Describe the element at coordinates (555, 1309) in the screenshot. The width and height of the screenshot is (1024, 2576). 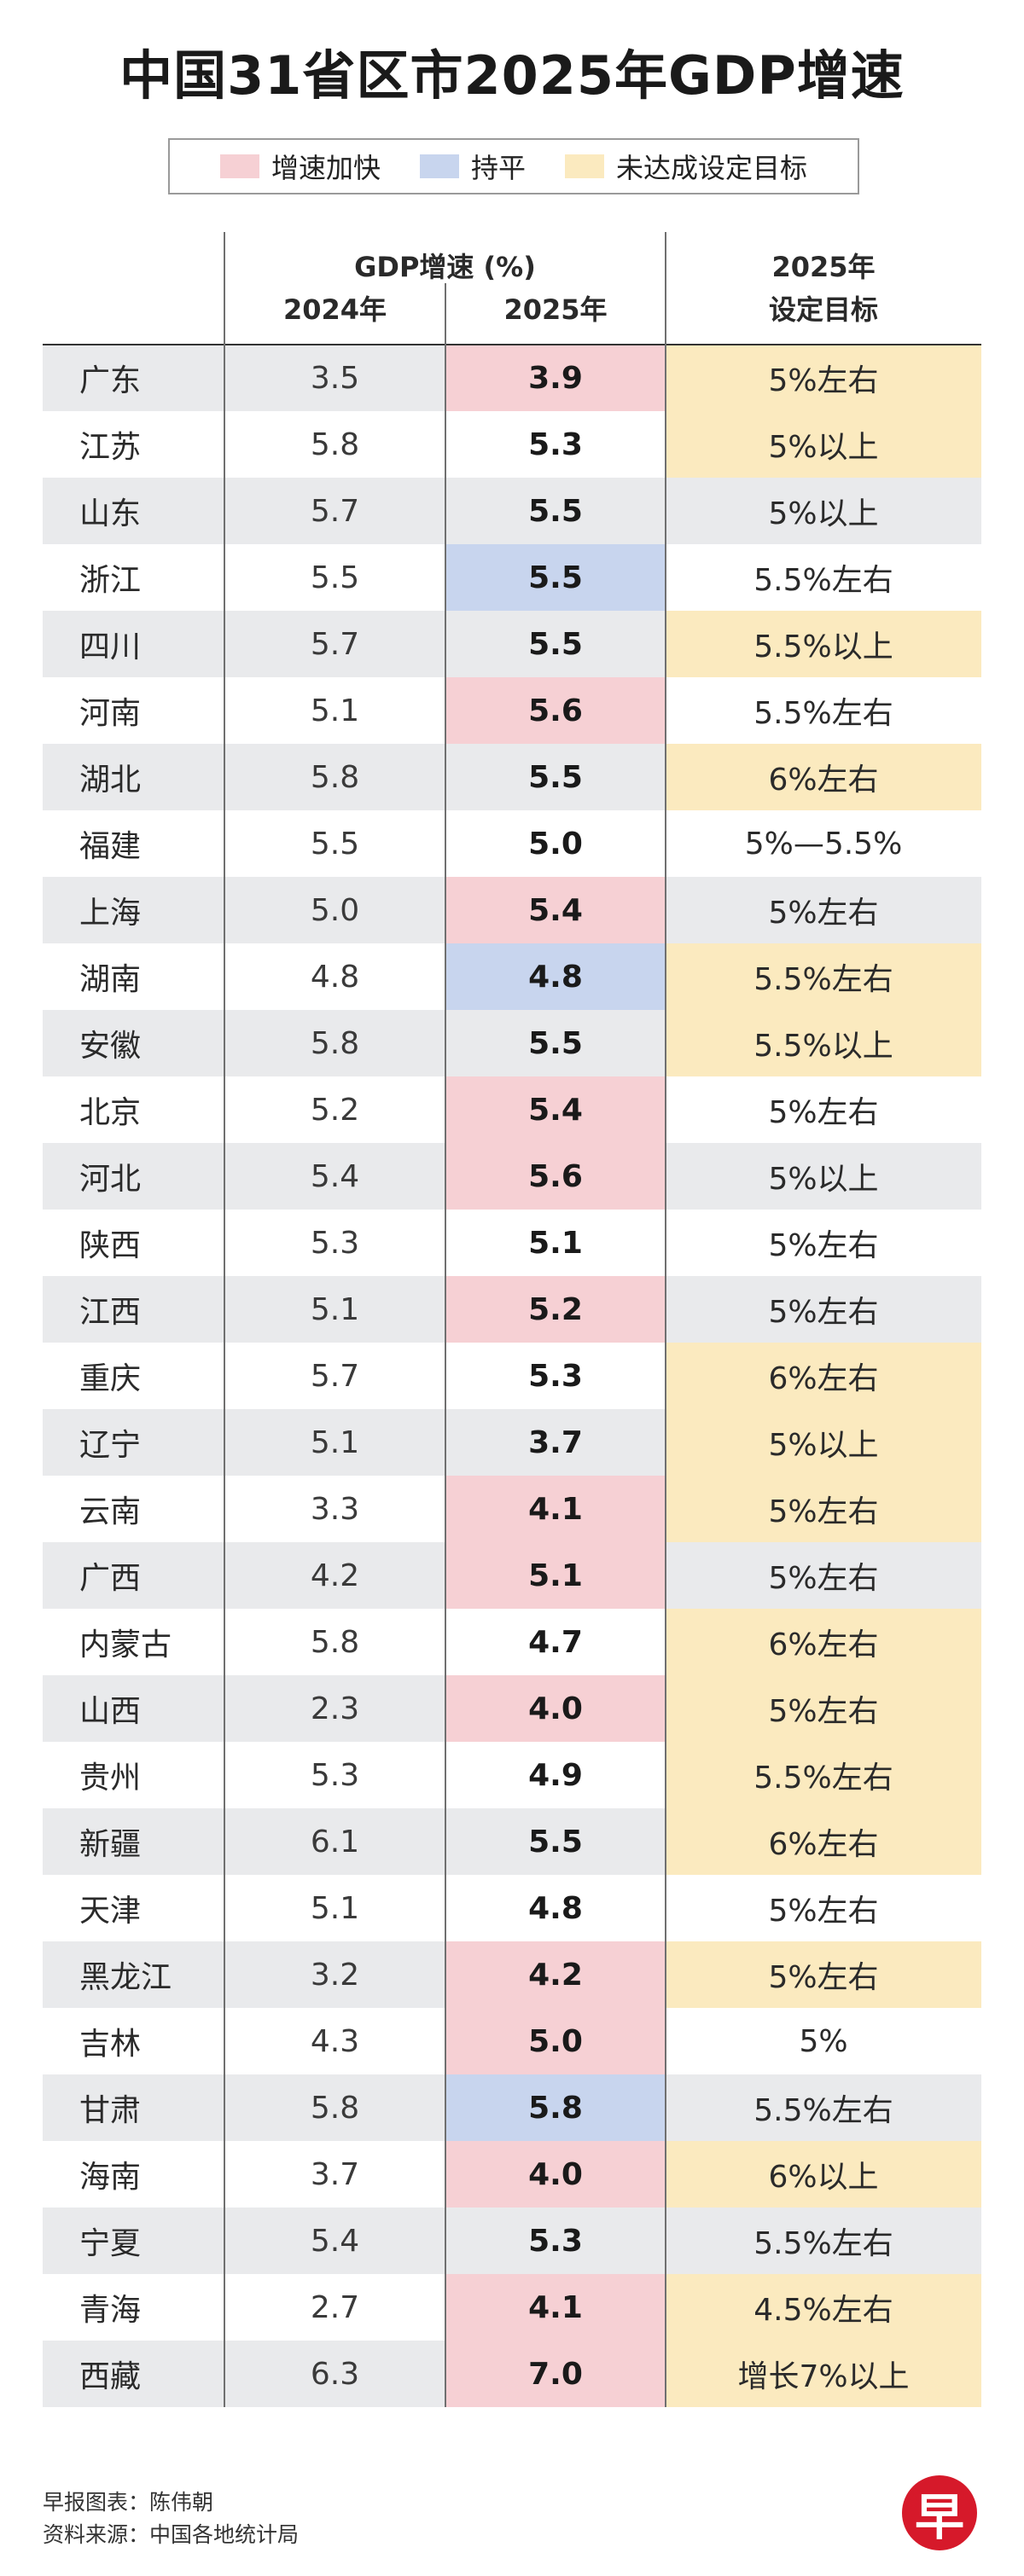
I see `gdp-2025-cell: 5.2` at that location.